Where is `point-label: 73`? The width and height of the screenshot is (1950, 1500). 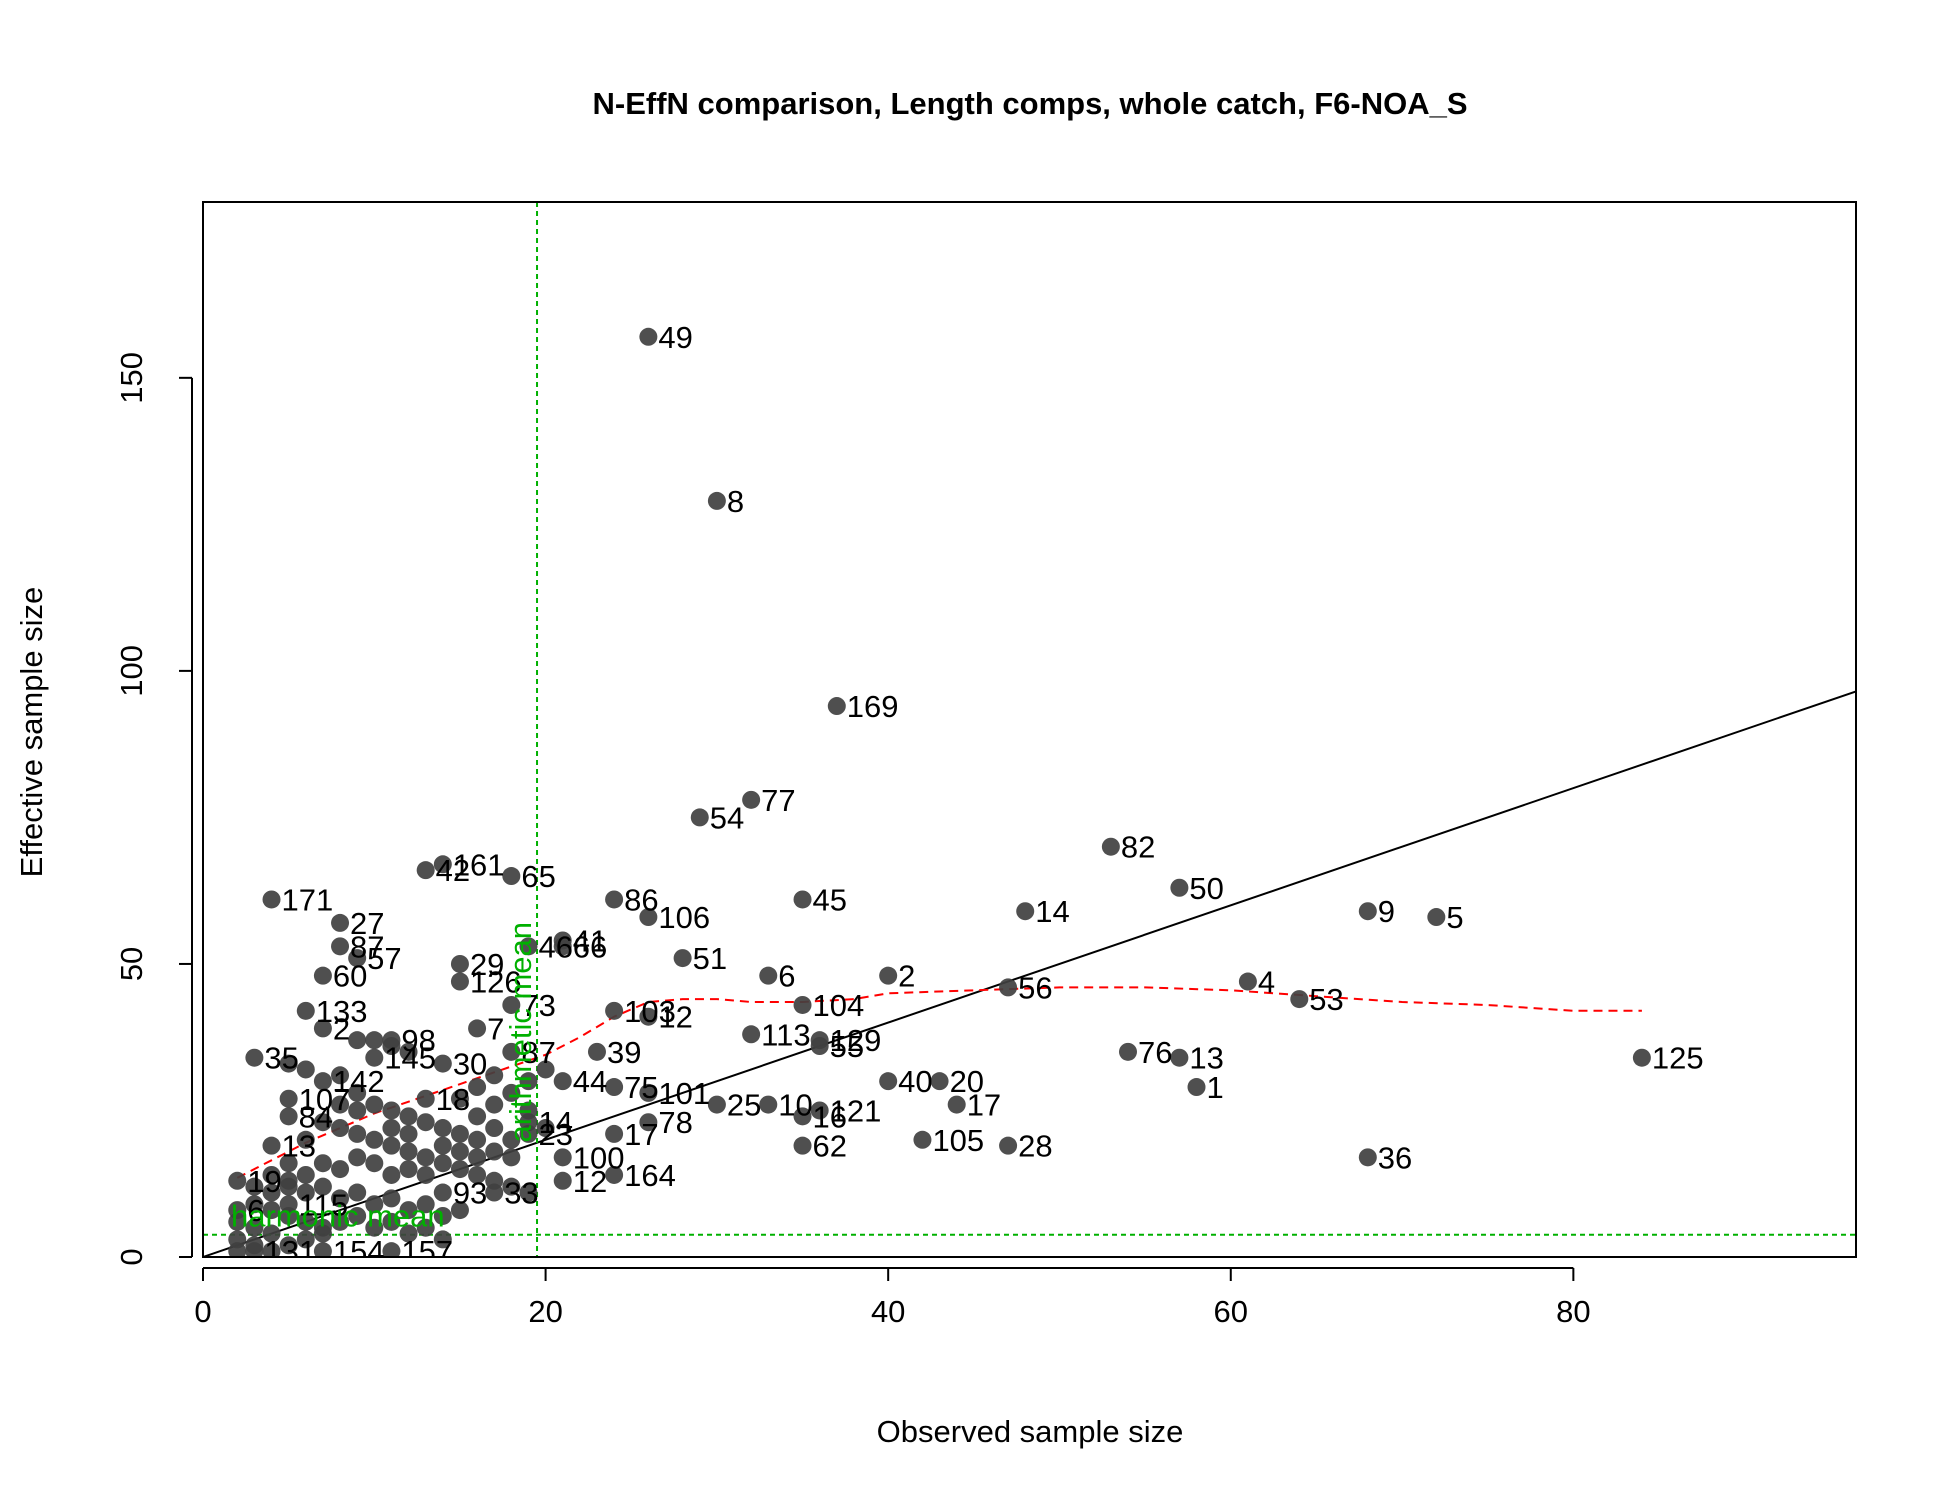
point-label: 73 is located at coordinates (538, 1005).